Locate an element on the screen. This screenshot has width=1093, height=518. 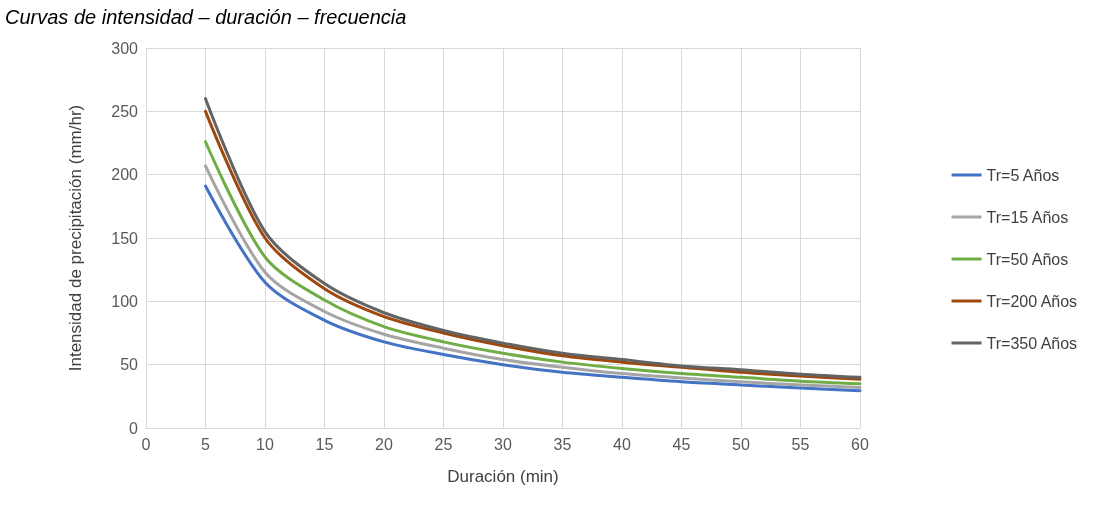
x-axis-title: Duración (min) is located at coordinates (503, 476).